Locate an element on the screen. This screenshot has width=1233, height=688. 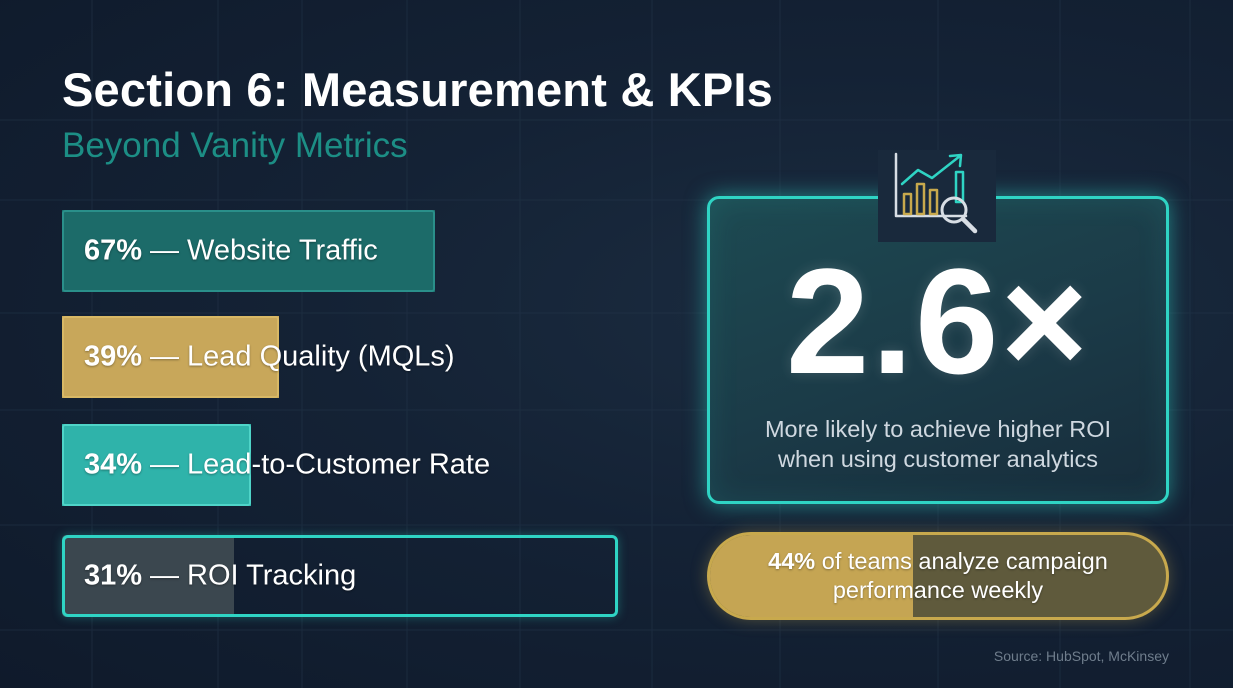
roi-multiplier-value: 2.6× is located at coordinates (938, 321).